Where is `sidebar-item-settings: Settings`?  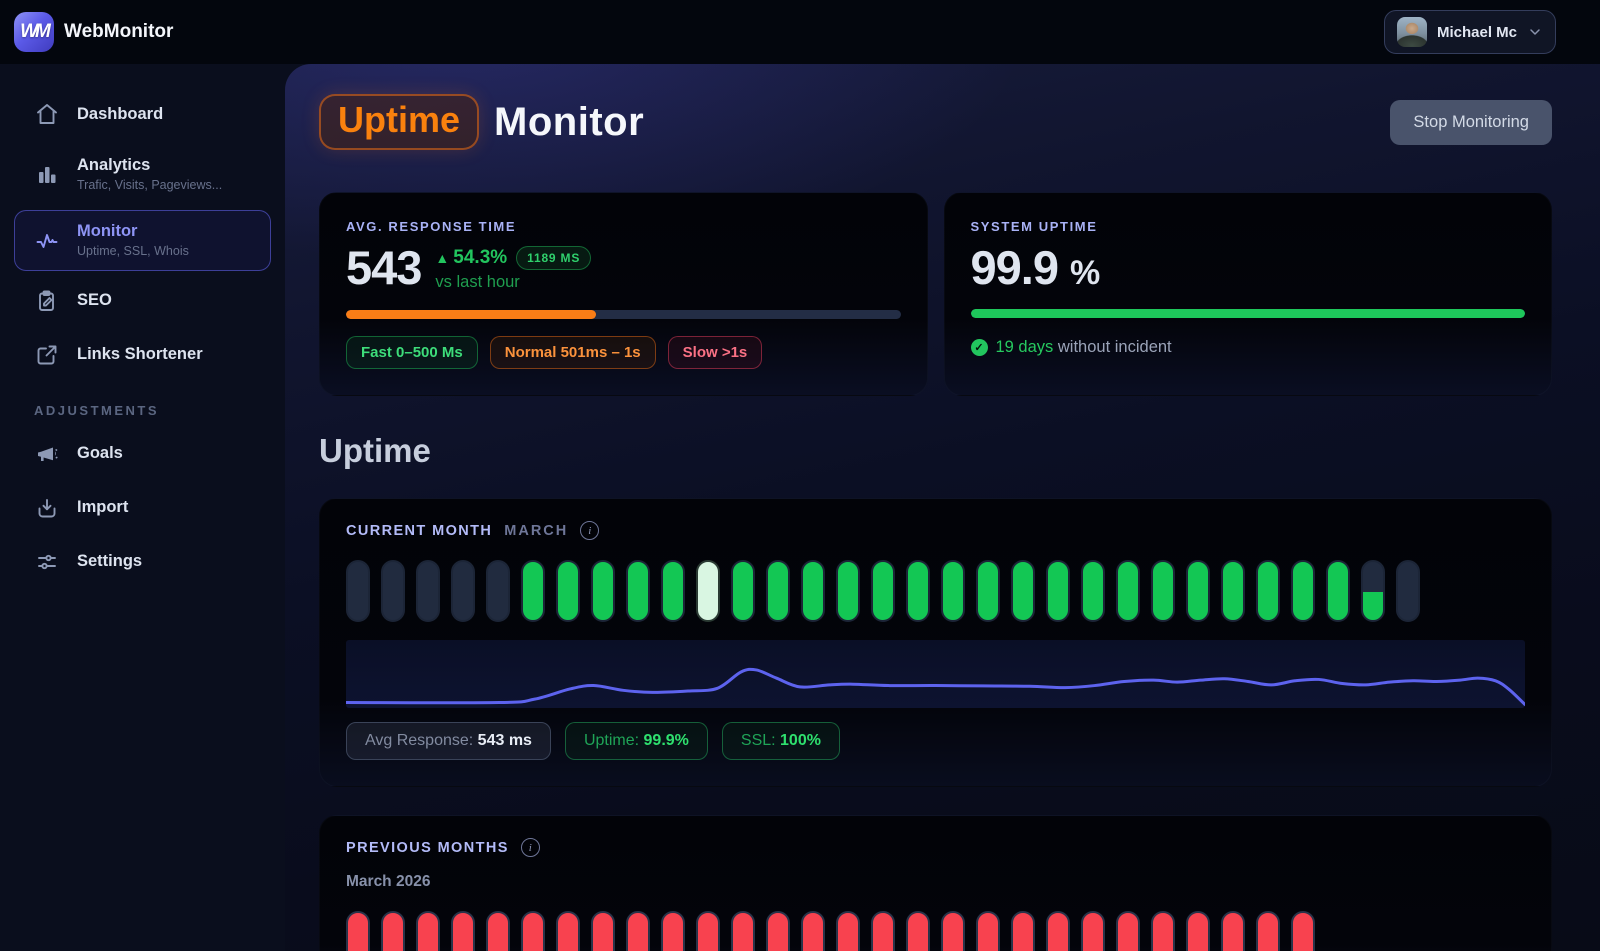 sidebar-item-settings: Settings is located at coordinates (142, 562).